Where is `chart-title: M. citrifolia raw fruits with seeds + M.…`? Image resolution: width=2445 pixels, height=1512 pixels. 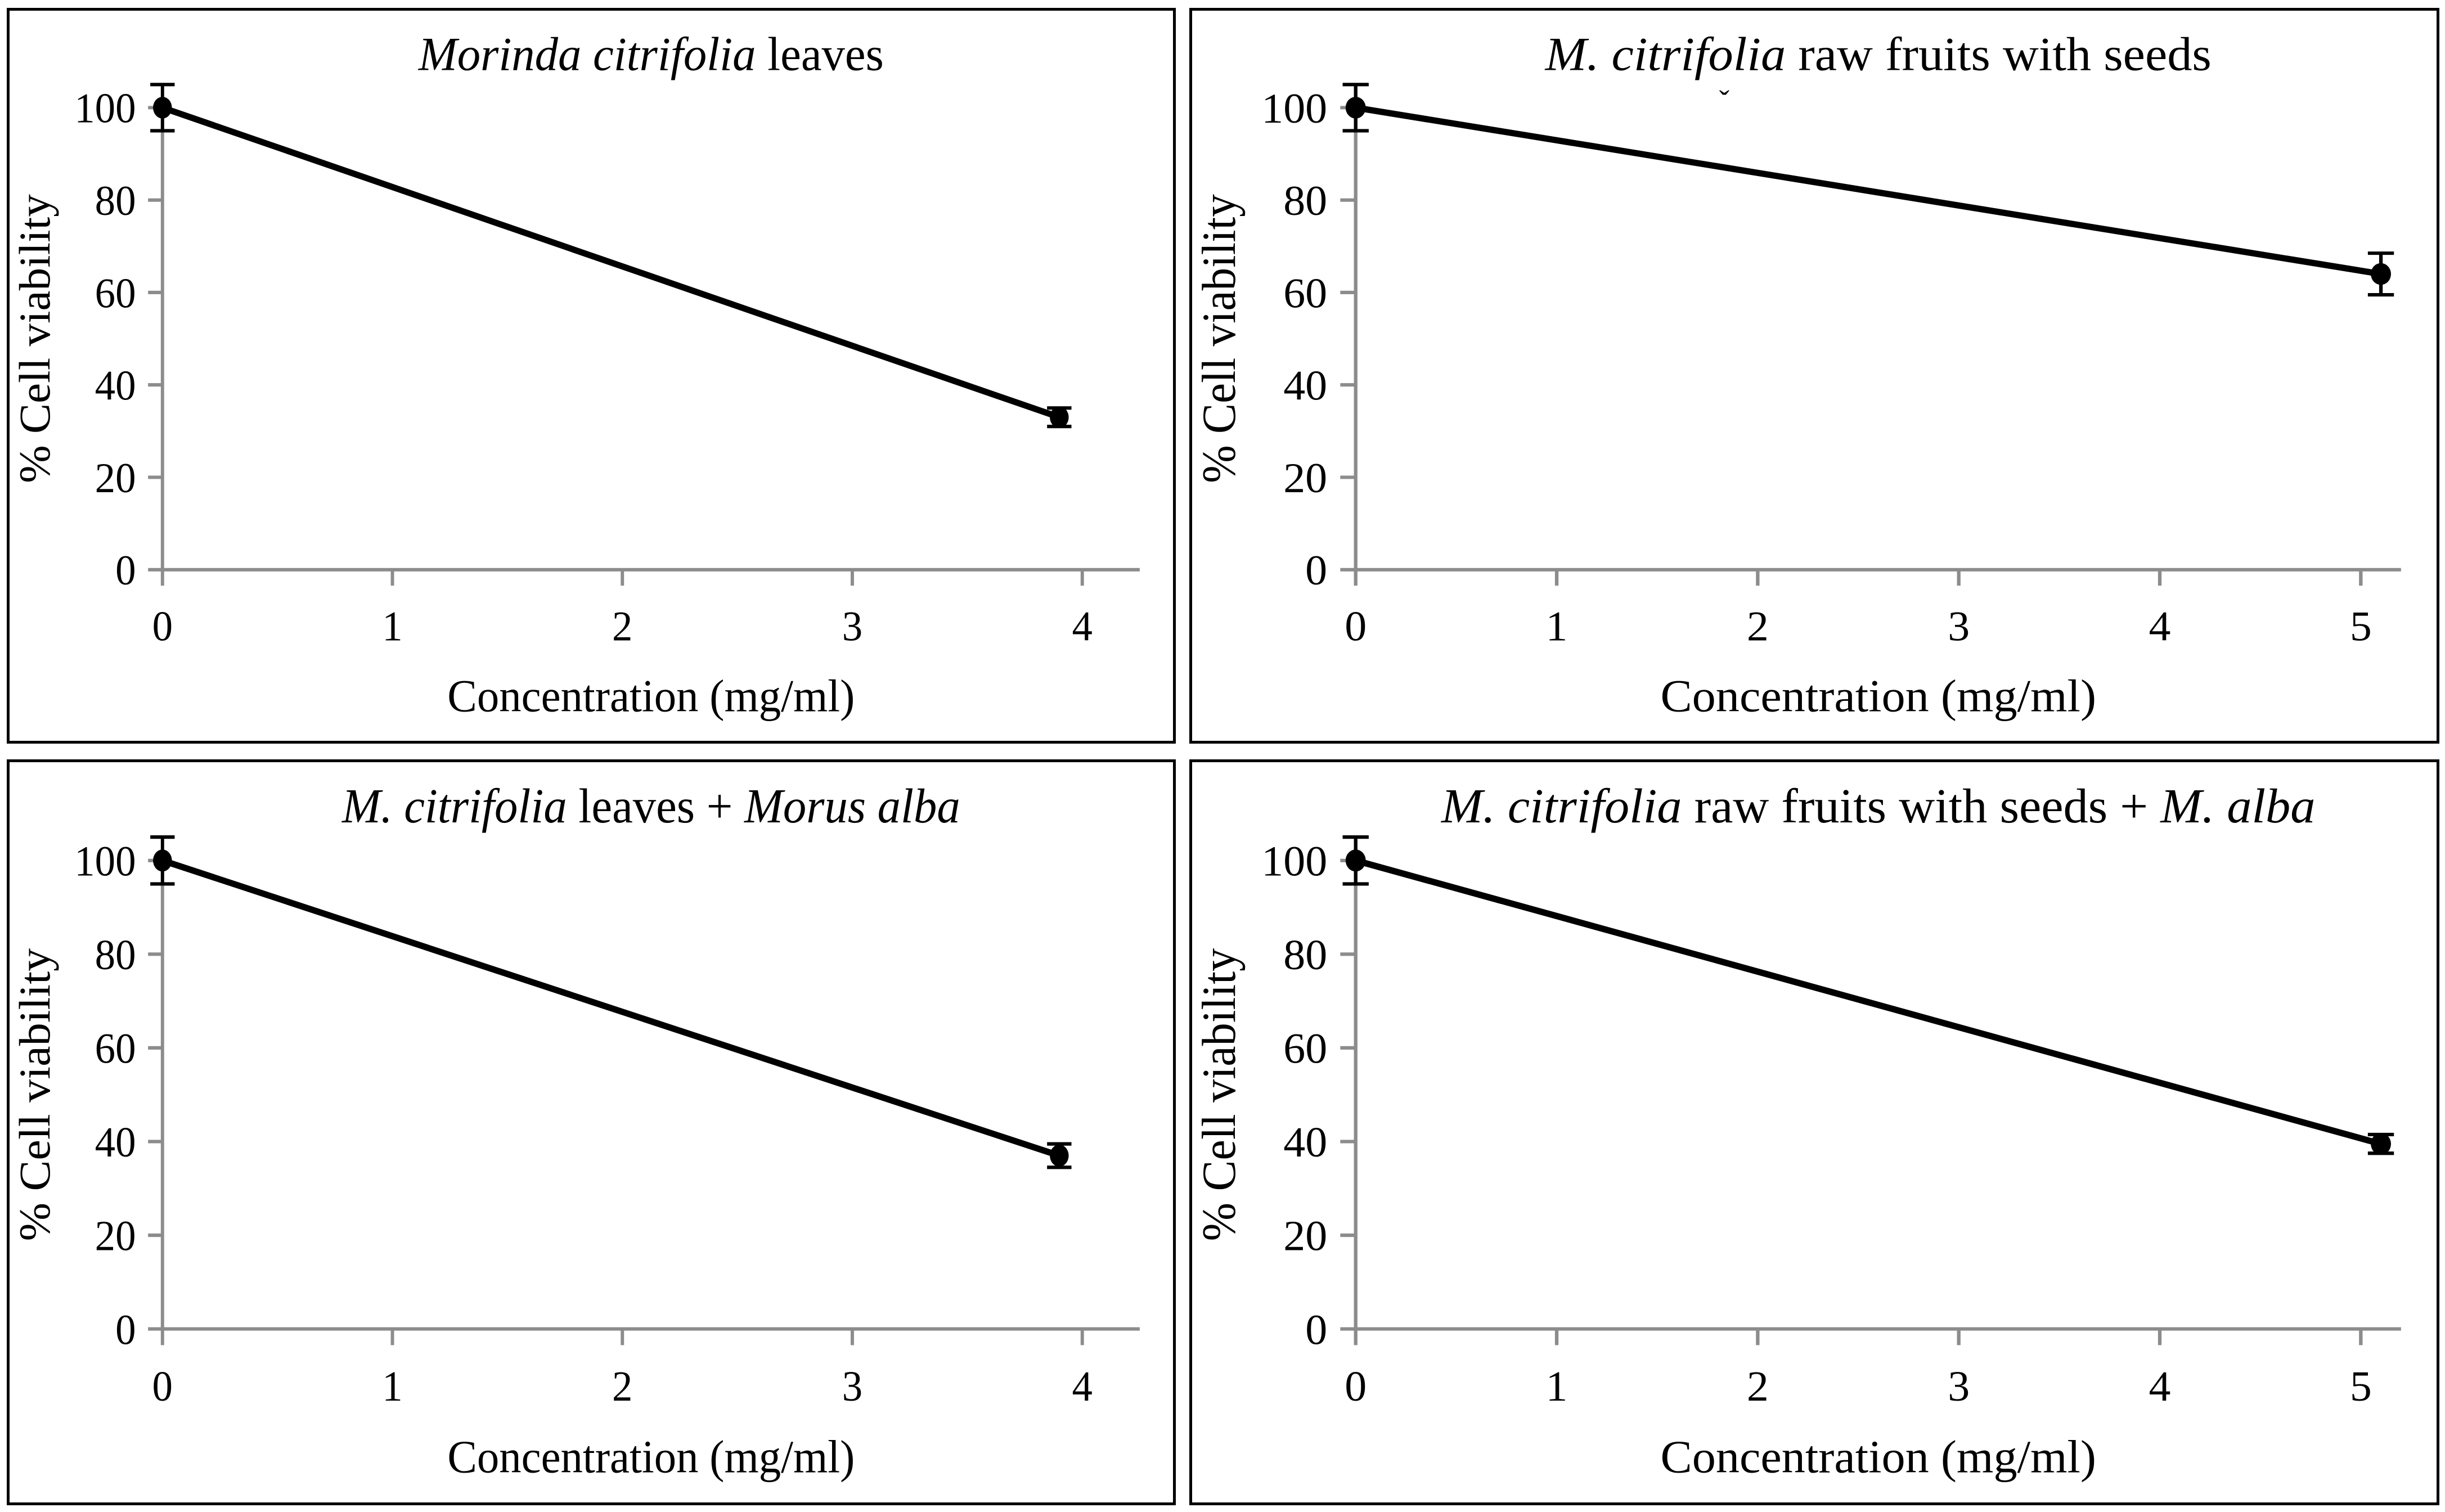 chart-title: M. citrifolia raw fruits with seeds + M.… is located at coordinates (1878, 806).